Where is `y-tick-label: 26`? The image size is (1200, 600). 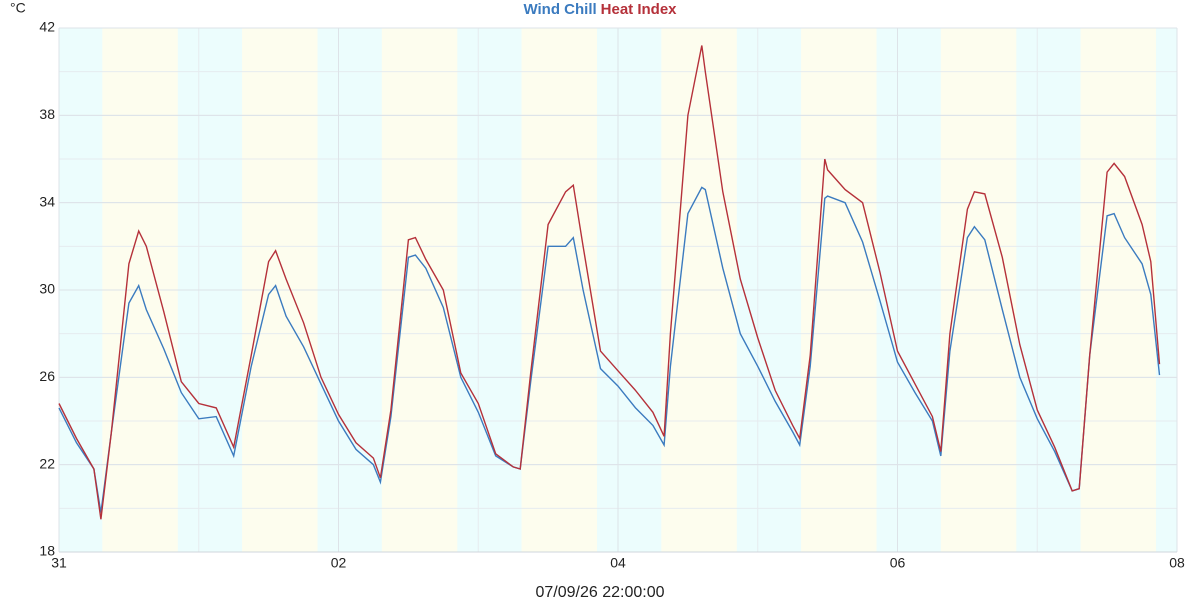
y-tick-label: 26 is located at coordinates (47, 376).